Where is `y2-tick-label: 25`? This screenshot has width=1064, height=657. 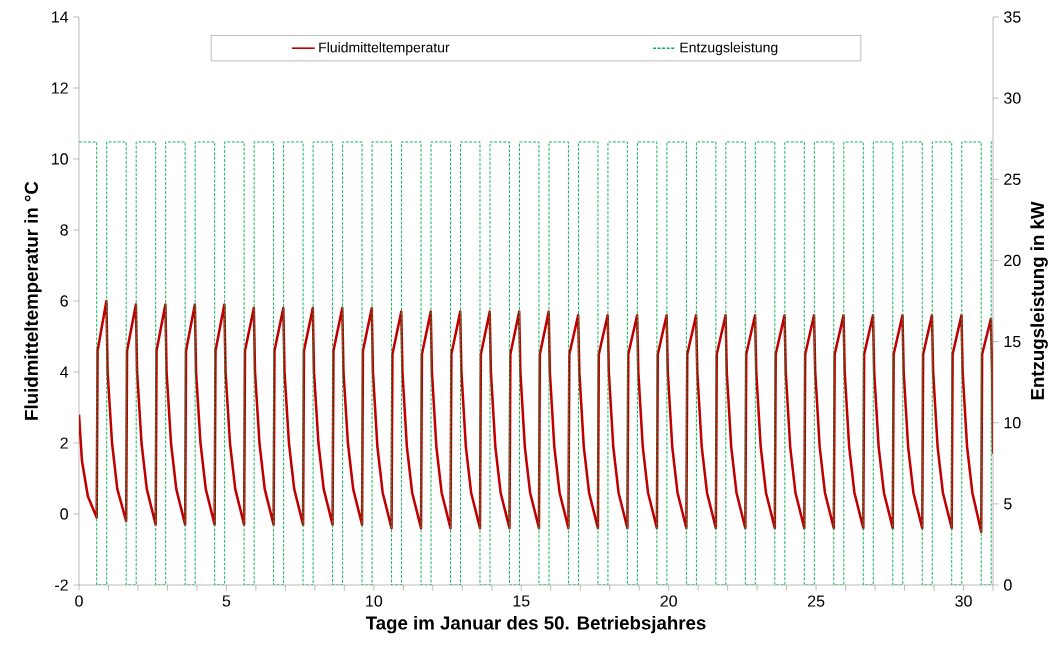 y2-tick-label: 25 is located at coordinates (1012, 179).